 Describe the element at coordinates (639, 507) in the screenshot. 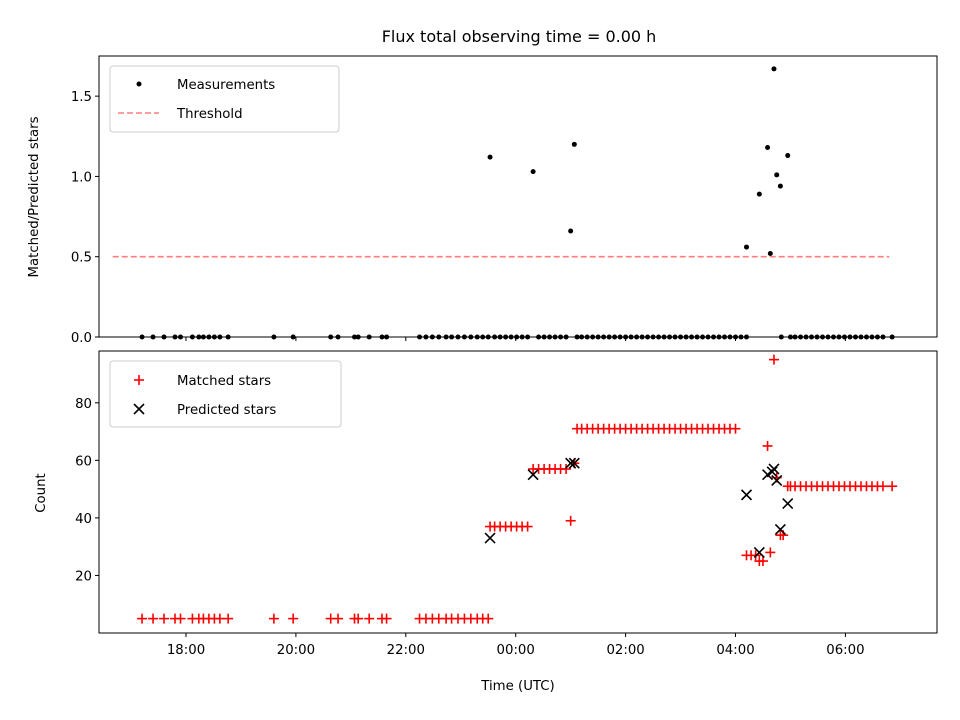

I see `predicted-points-layer` at that location.